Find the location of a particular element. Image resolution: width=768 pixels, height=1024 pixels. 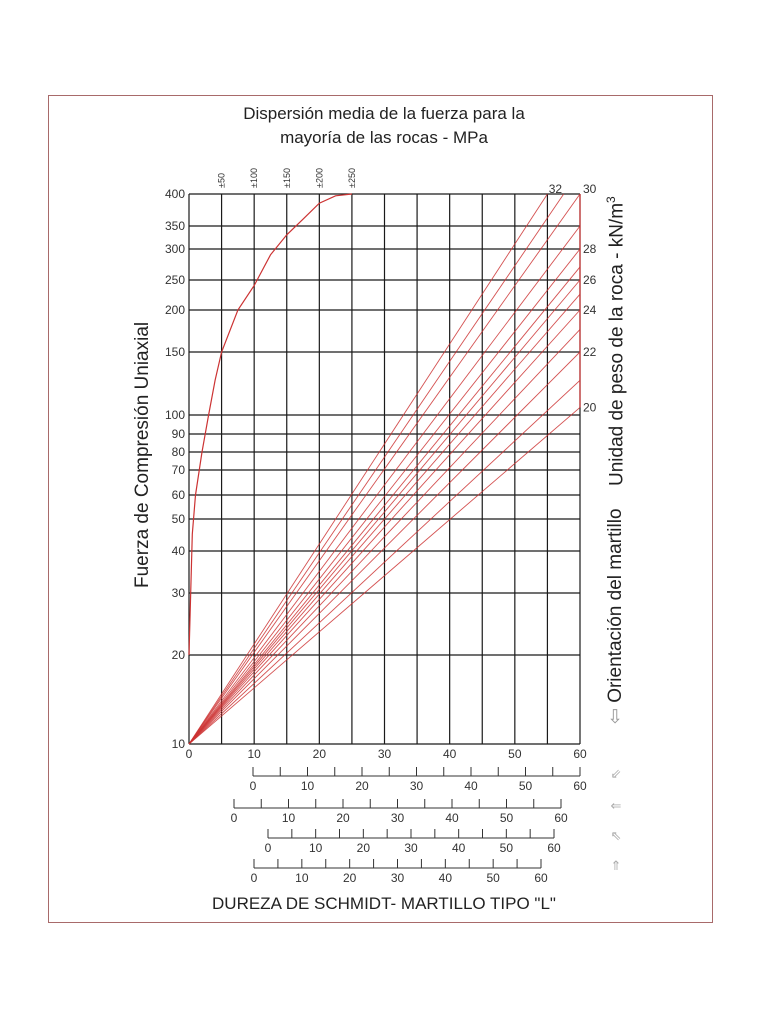

x-tick-label: 30 is located at coordinates (385, 754).